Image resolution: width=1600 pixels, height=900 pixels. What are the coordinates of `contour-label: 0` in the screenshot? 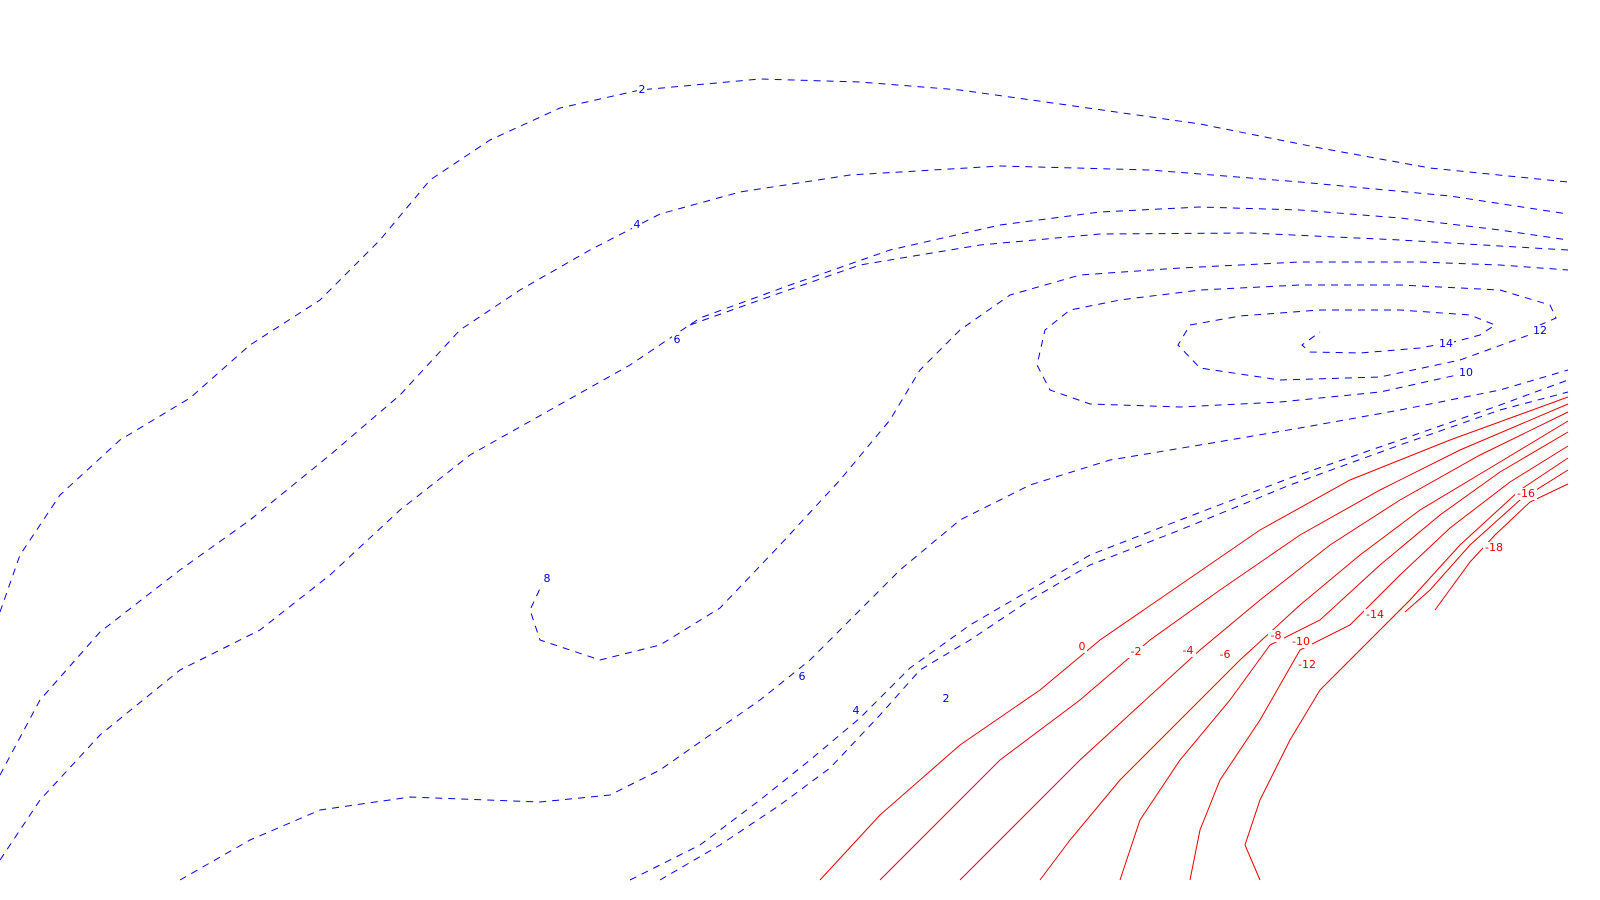 It's located at (1082, 646).